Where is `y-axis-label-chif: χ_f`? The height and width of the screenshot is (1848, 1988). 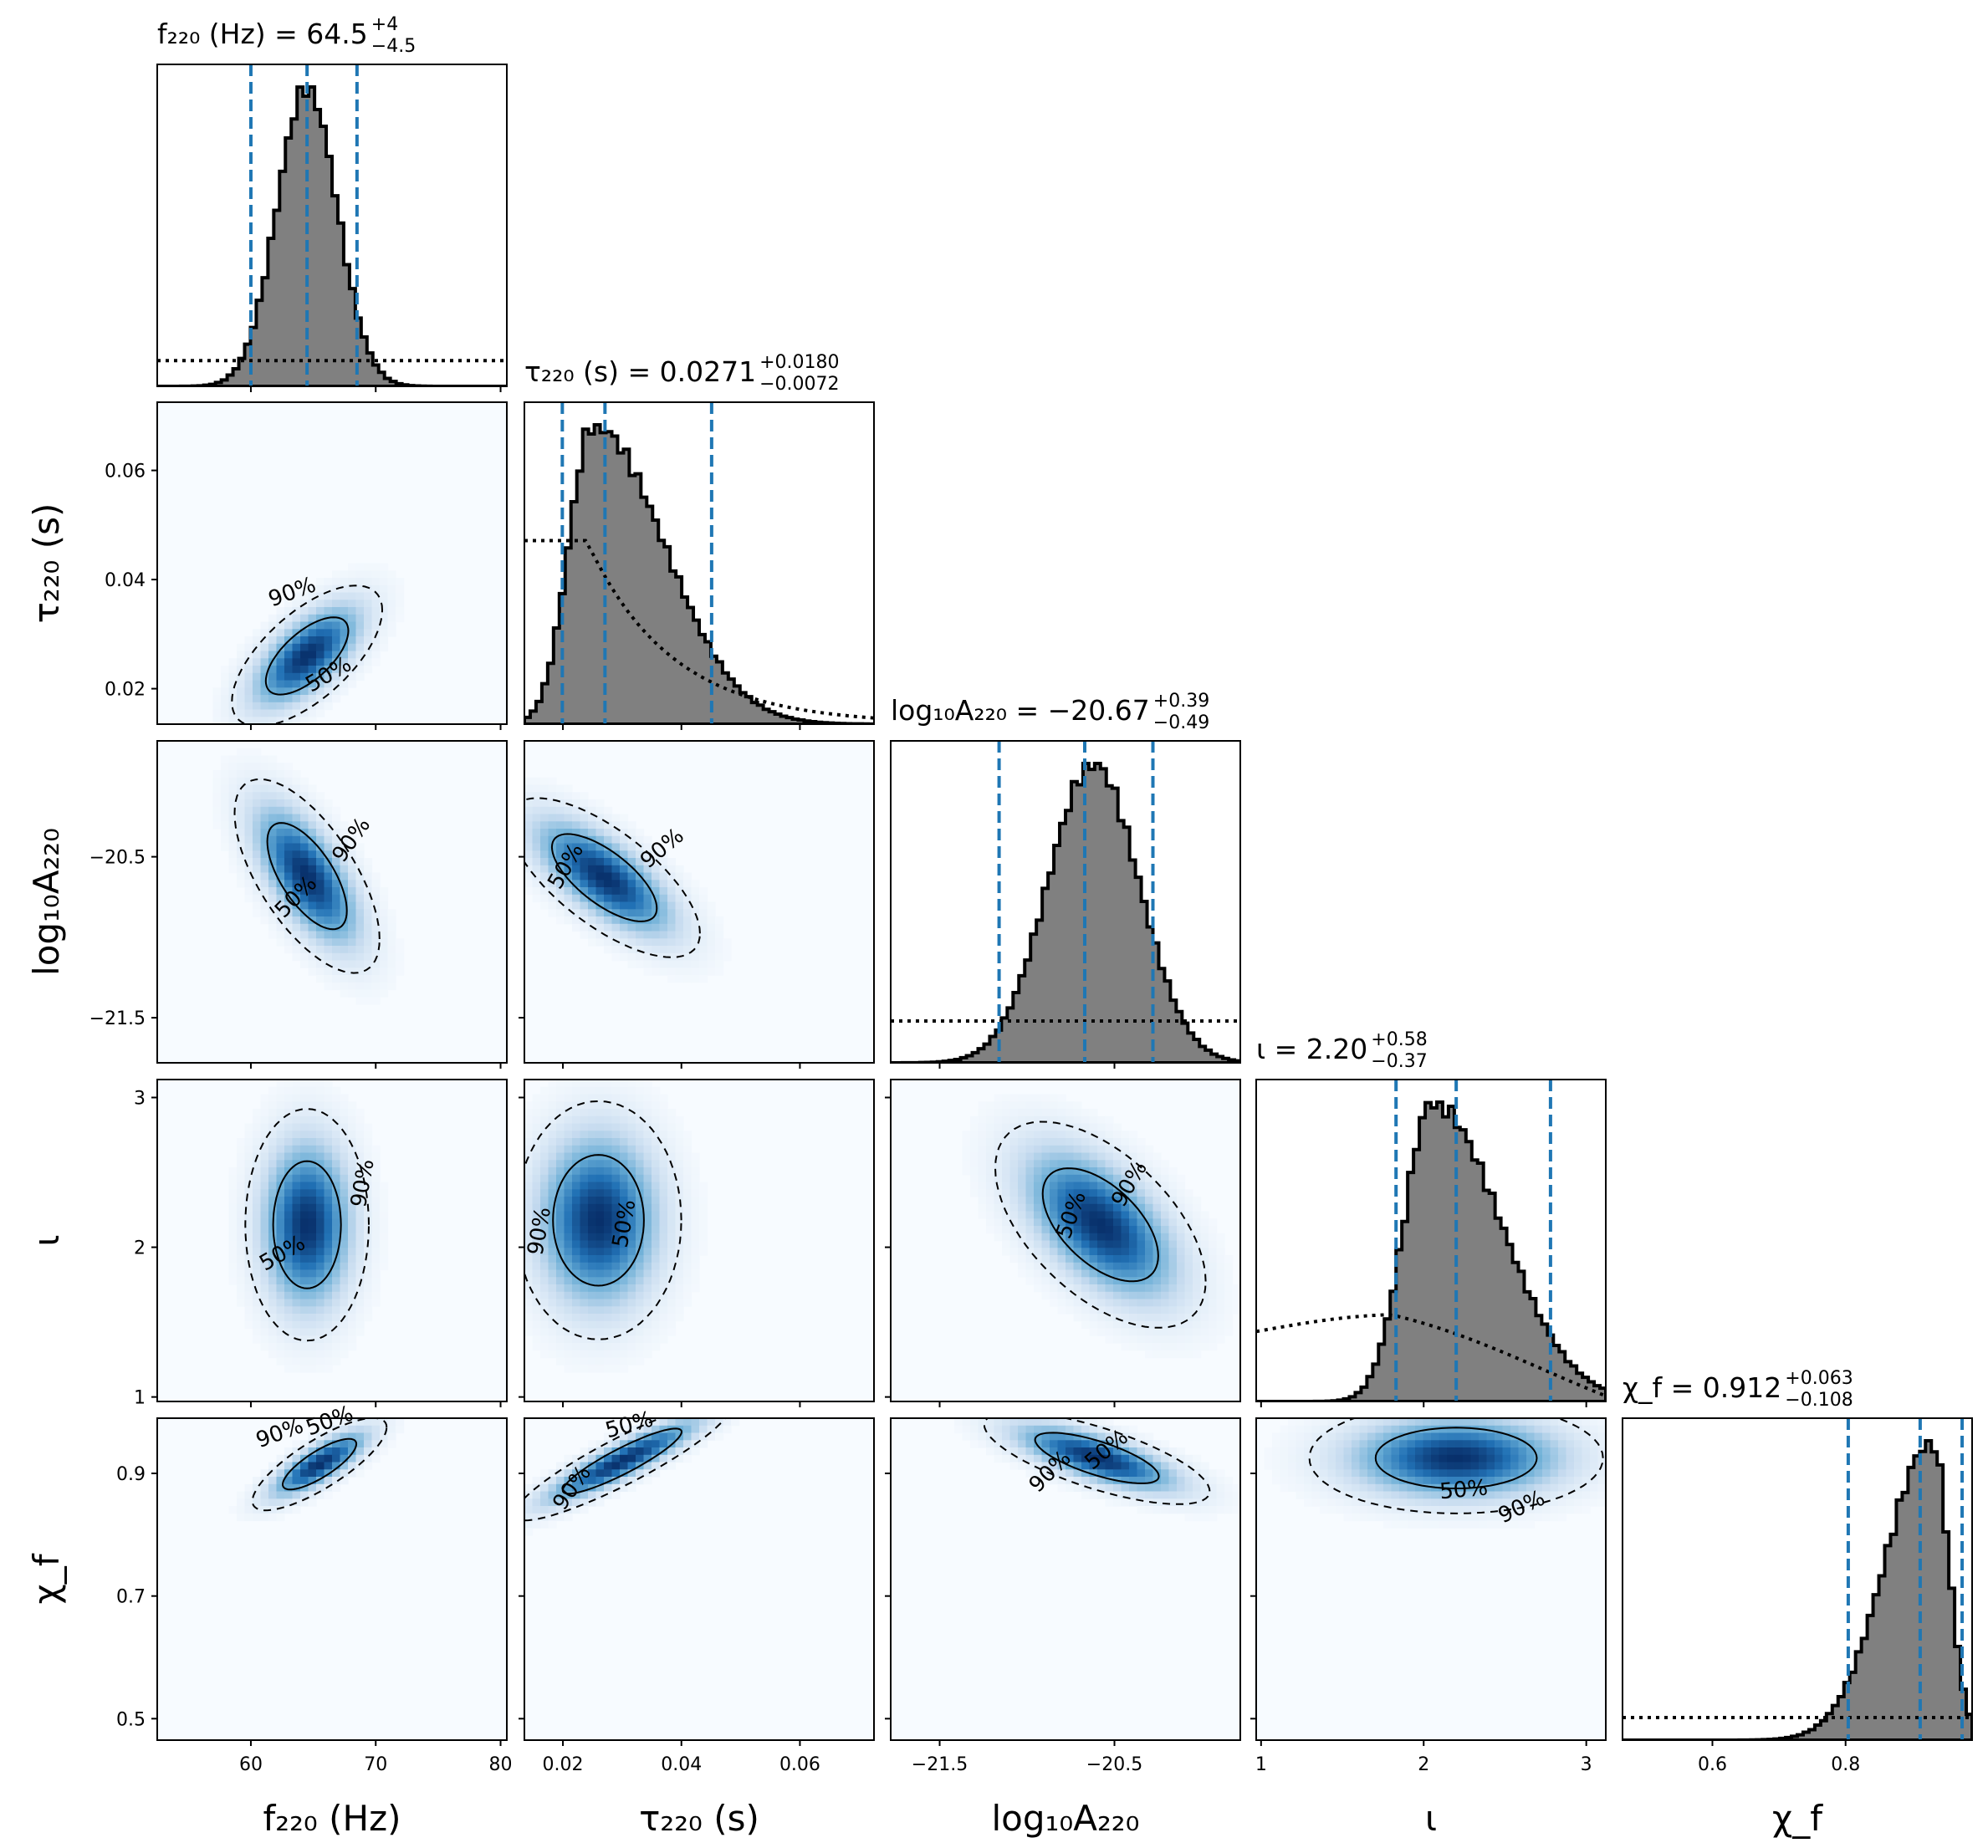 y-axis-label-chif: χ_f is located at coordinates (46, 1578).